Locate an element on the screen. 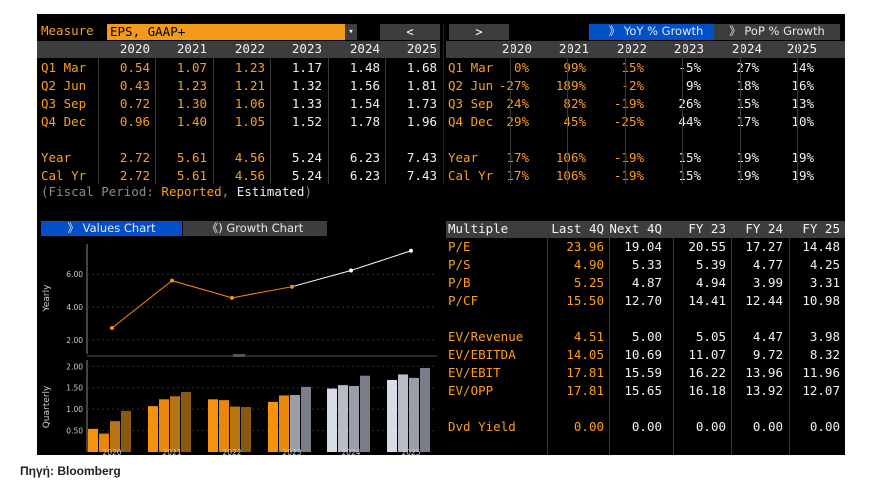  measure-label: Measure is located at coordinates (67, 30).